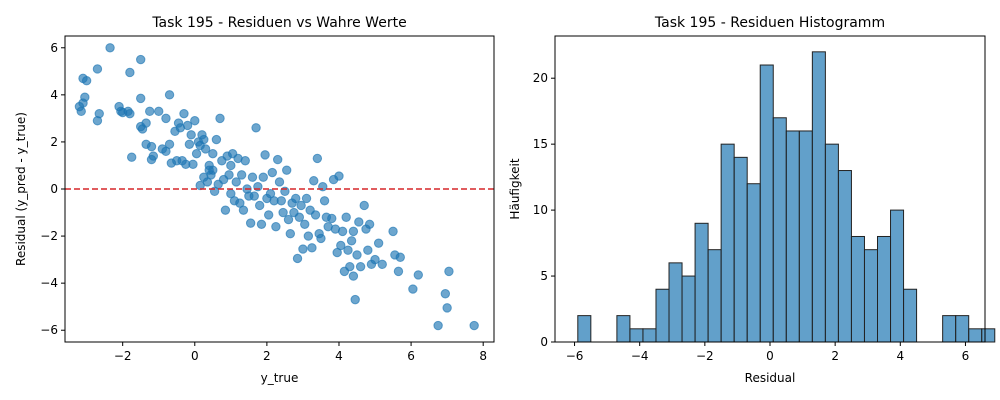  What do you see at coordinates (195, 356) in the screenshot?
I see `scatter-x-tick-label: 0` at bounding box center [195, 356].